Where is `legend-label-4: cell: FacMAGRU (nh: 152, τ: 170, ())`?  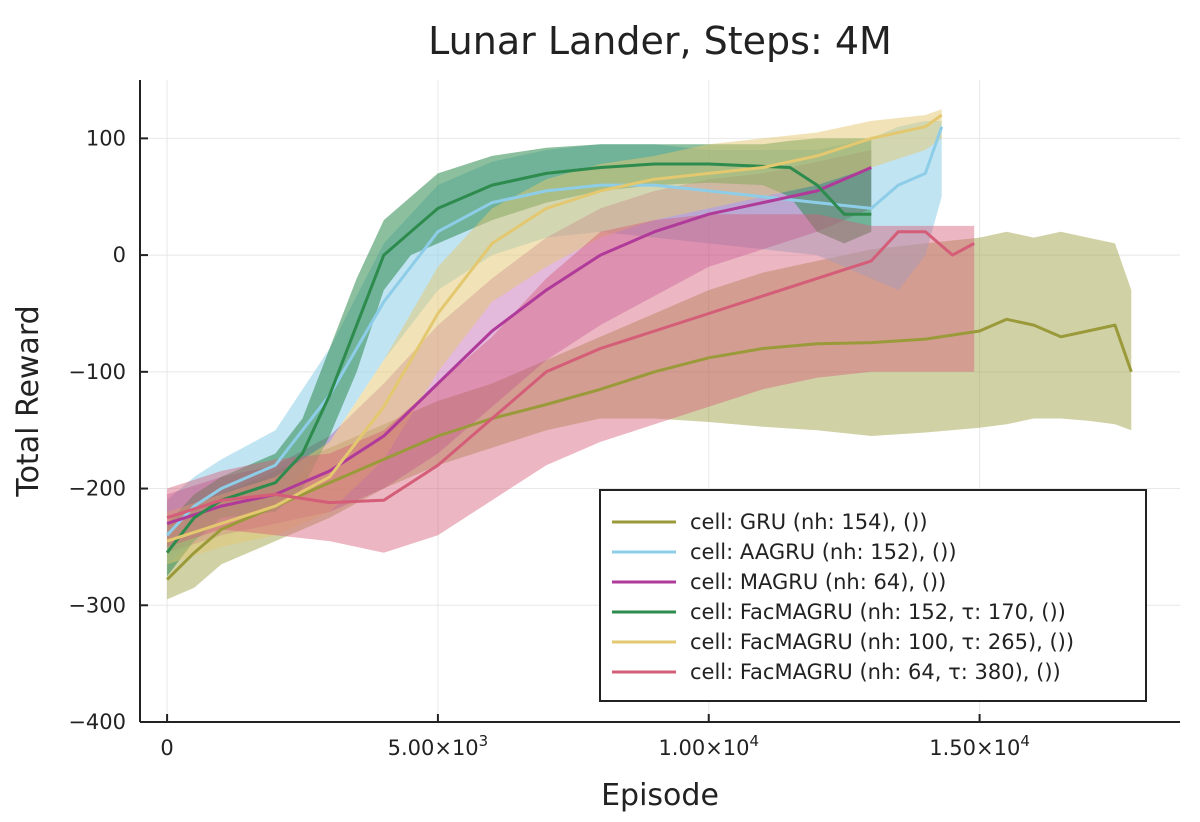
legend-label-4: cell: FacMAGRU (nh: 152, τ: 170, ()) is located at coordinates (878, 612).